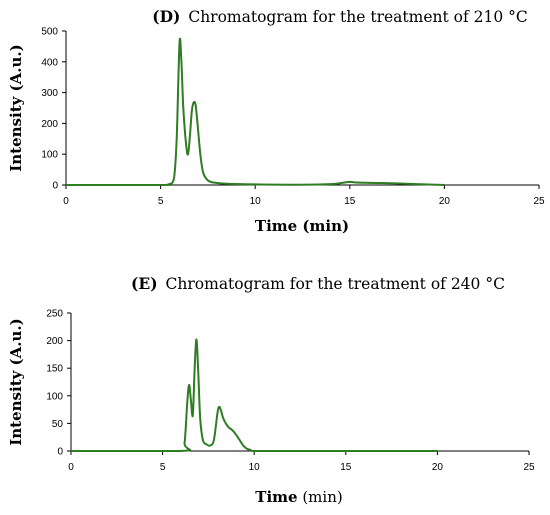 The image size is (550, 515). Describe the element at coordinates (302, 226) in the screenshot. I see `chart-d-x-label: Time (min)` at that location.